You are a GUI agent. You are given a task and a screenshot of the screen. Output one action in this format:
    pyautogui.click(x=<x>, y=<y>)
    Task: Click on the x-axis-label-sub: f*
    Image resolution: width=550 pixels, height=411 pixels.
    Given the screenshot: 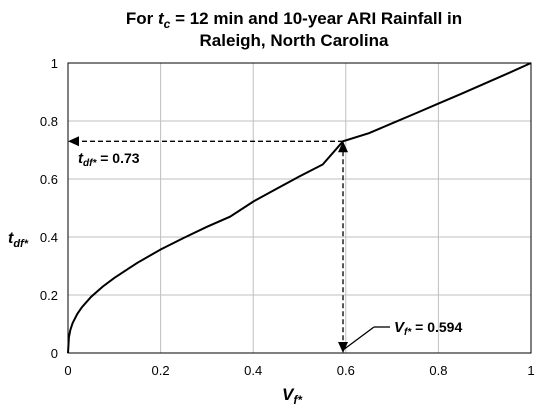 What is the action you would take?
    pyautogui.click(x=298, y=400)
    